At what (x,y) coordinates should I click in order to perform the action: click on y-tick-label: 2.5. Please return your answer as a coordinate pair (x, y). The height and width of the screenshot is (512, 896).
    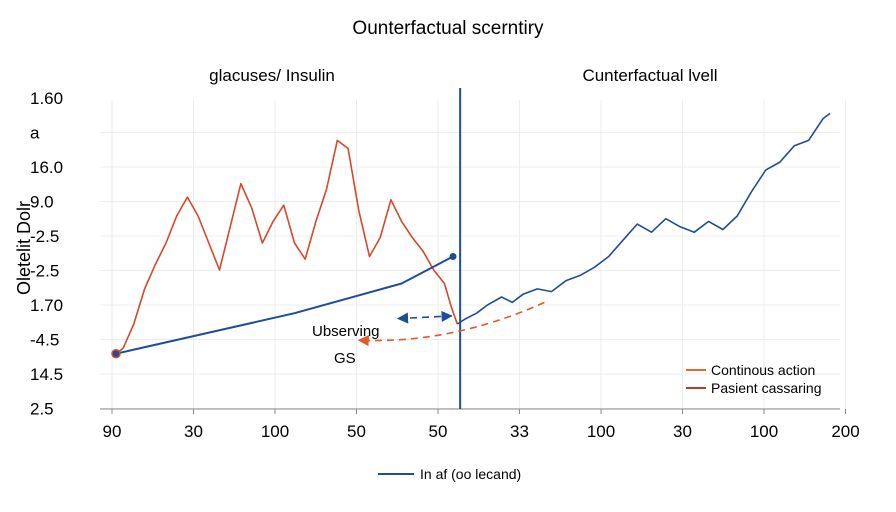
    Looking at the image, I should click on (42, 409).